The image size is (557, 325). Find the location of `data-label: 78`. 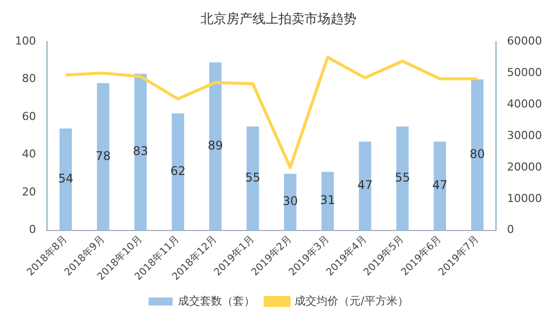

data-label: 78 is located at coordinates (103, 155).